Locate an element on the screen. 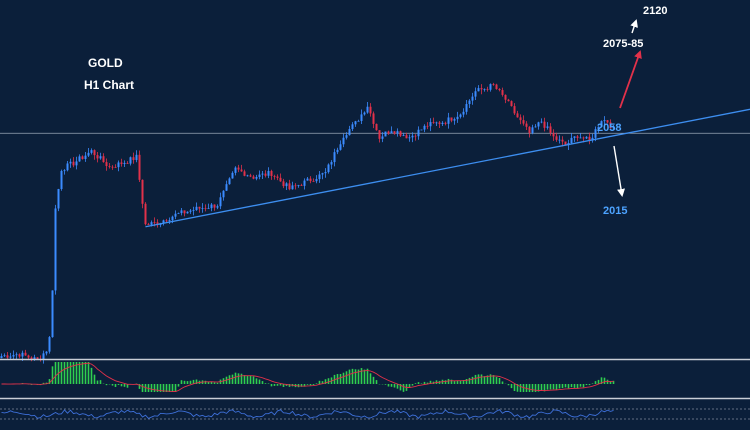 Image resolution: width=750 pixels, height=430 pixels. target-arrow-down is located at coordinates (619, 171).